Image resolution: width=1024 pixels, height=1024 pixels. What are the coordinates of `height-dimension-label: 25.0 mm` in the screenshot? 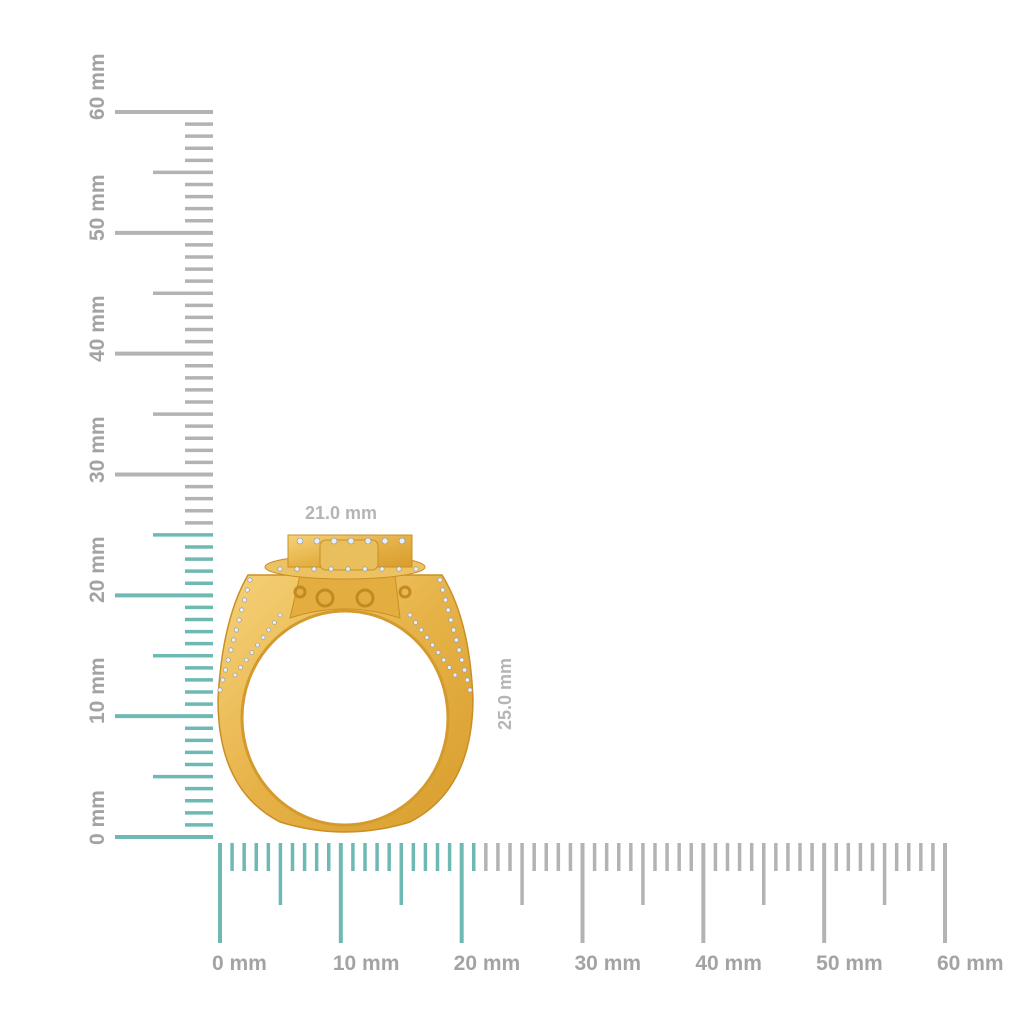 It's located at (505, 693).